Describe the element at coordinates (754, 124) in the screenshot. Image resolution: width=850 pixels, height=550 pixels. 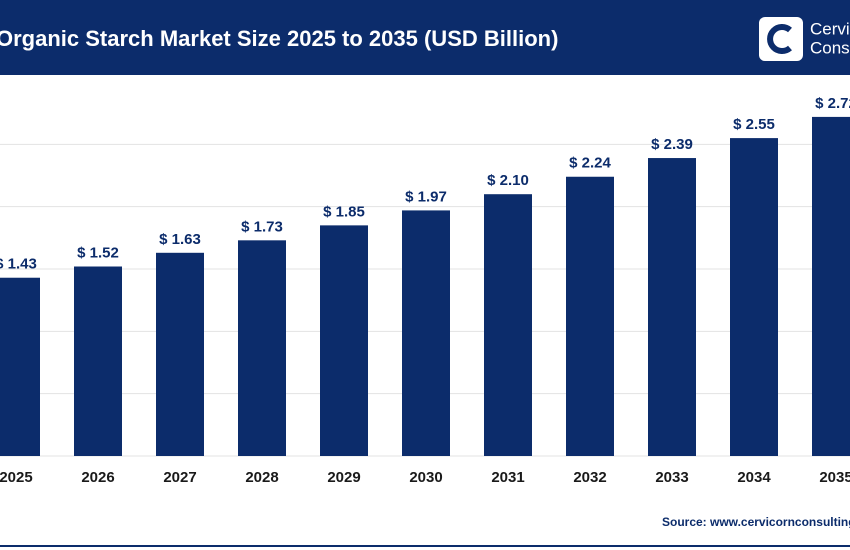
I see `value-label: $ 2.55` at that location.